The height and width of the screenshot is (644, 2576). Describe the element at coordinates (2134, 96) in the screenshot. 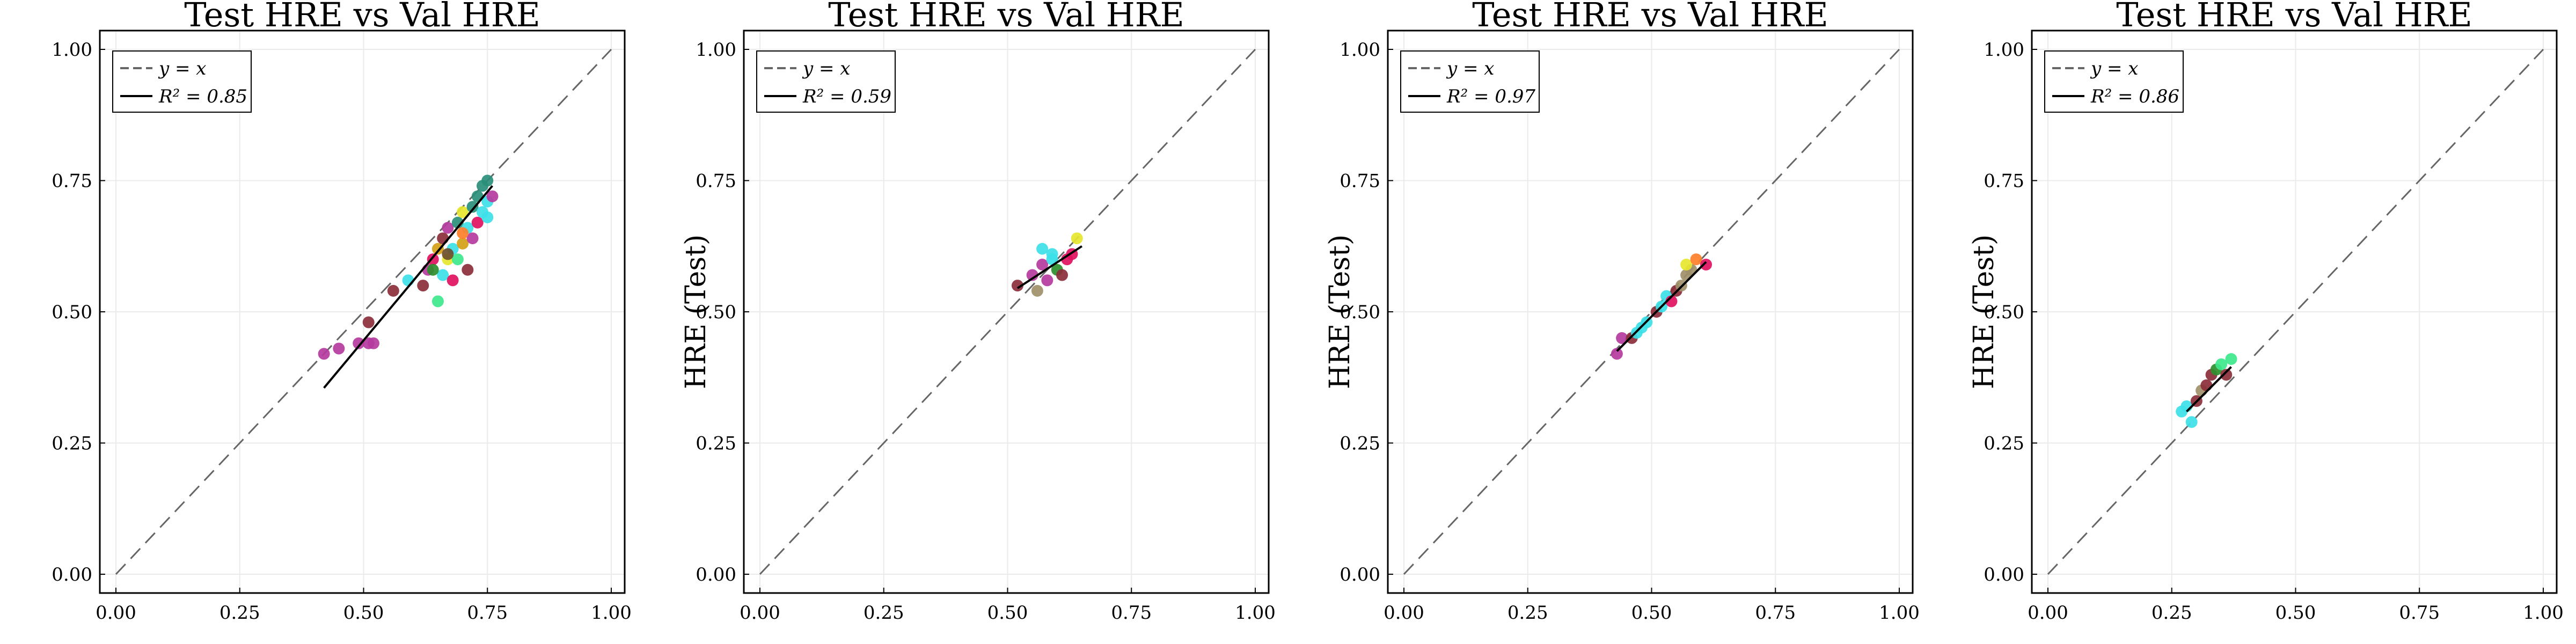

I see `legend-label: R² = 0.86` at that location.